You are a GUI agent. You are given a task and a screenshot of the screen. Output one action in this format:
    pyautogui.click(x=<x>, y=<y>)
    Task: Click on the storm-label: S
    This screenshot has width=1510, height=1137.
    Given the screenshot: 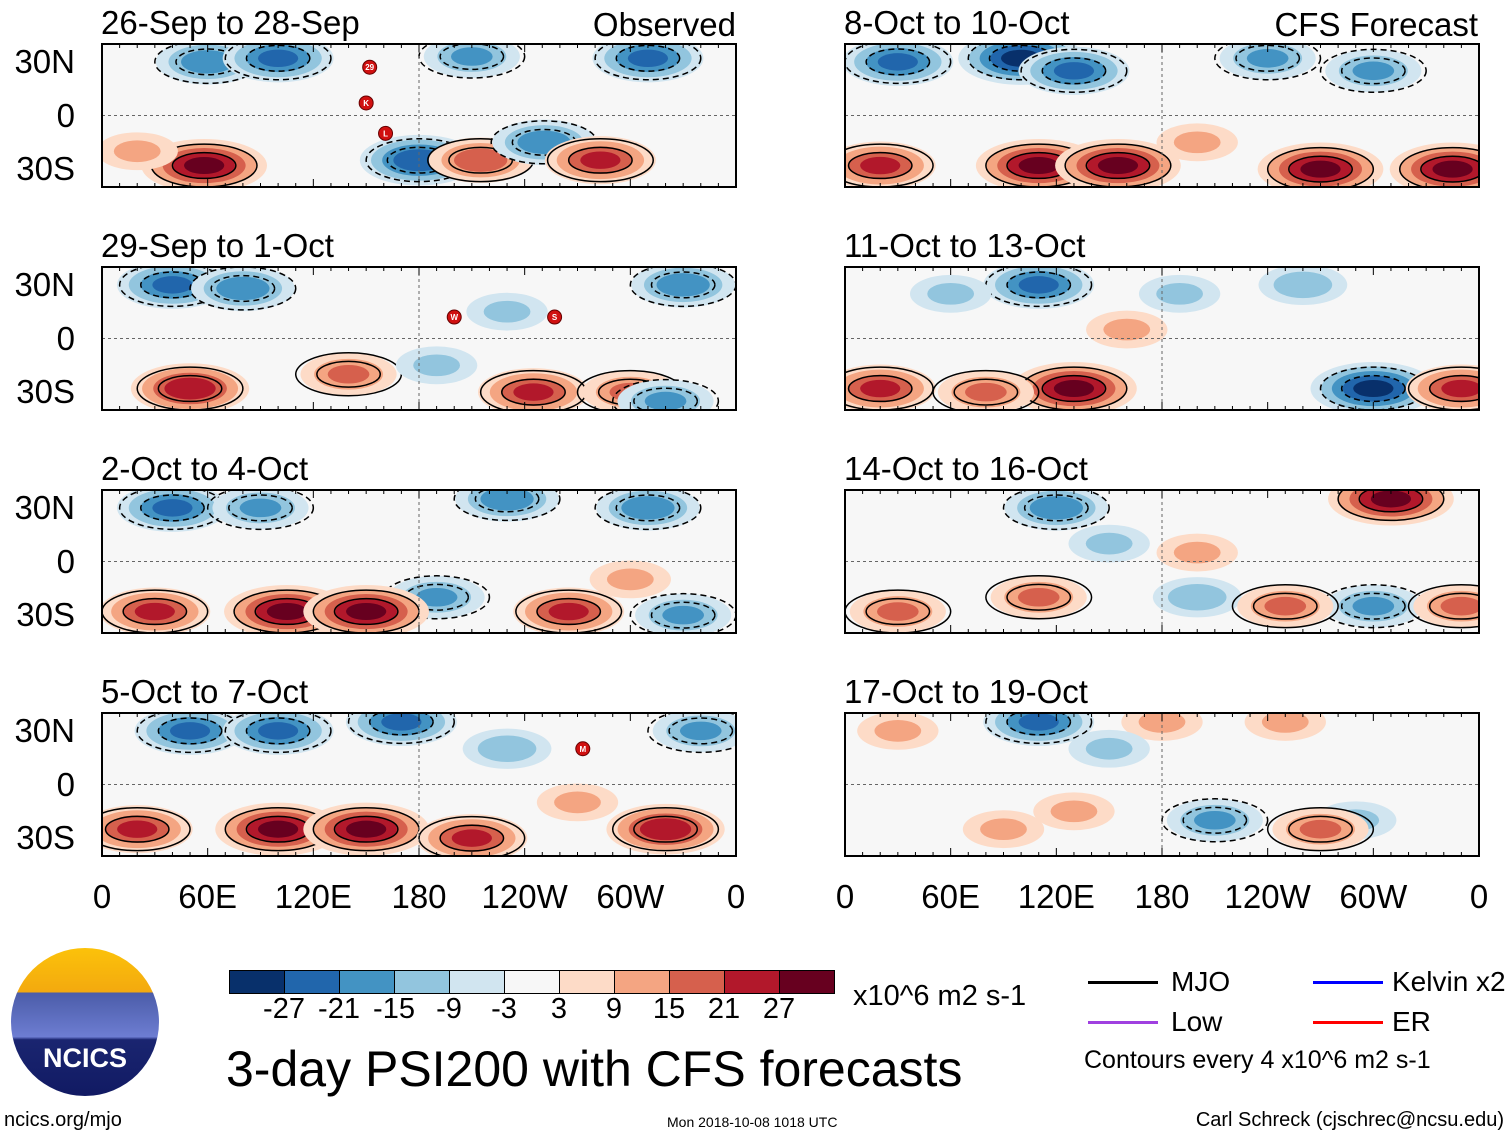 What is the action you would take?
    pyautogui.click(x=555, y=317)
    